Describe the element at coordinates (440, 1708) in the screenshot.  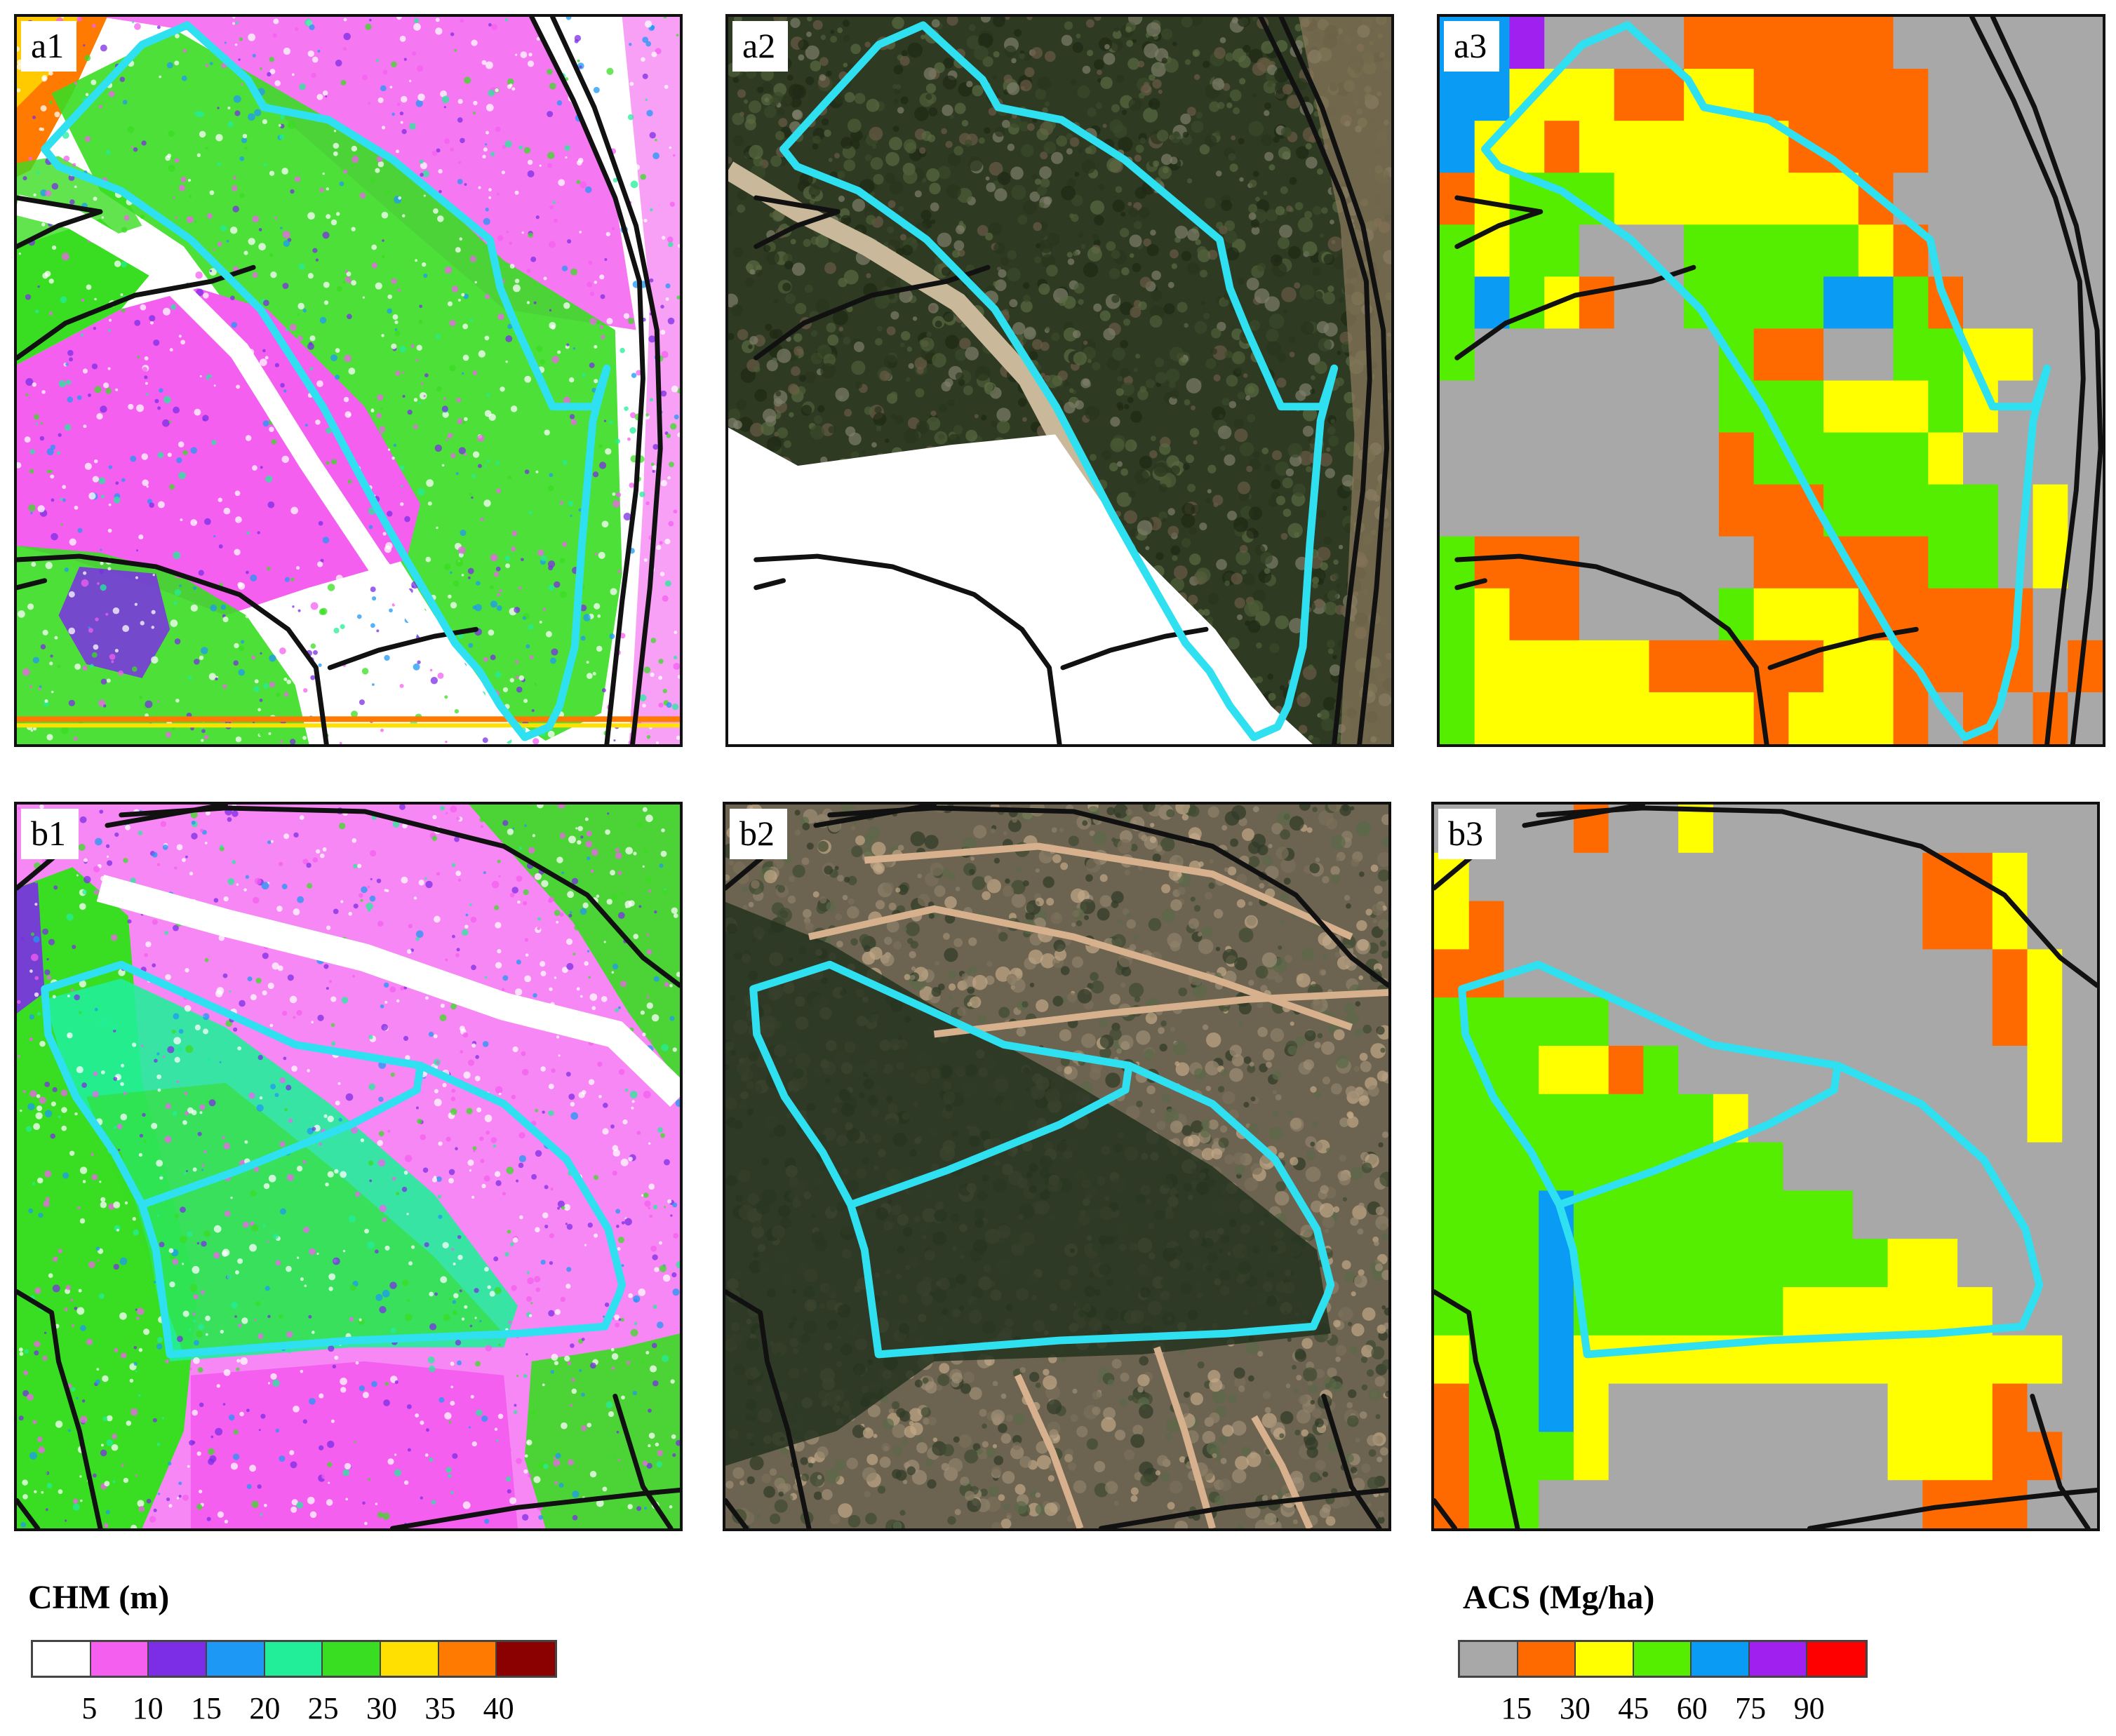
I see `legend-tick-label: 35` at that location.